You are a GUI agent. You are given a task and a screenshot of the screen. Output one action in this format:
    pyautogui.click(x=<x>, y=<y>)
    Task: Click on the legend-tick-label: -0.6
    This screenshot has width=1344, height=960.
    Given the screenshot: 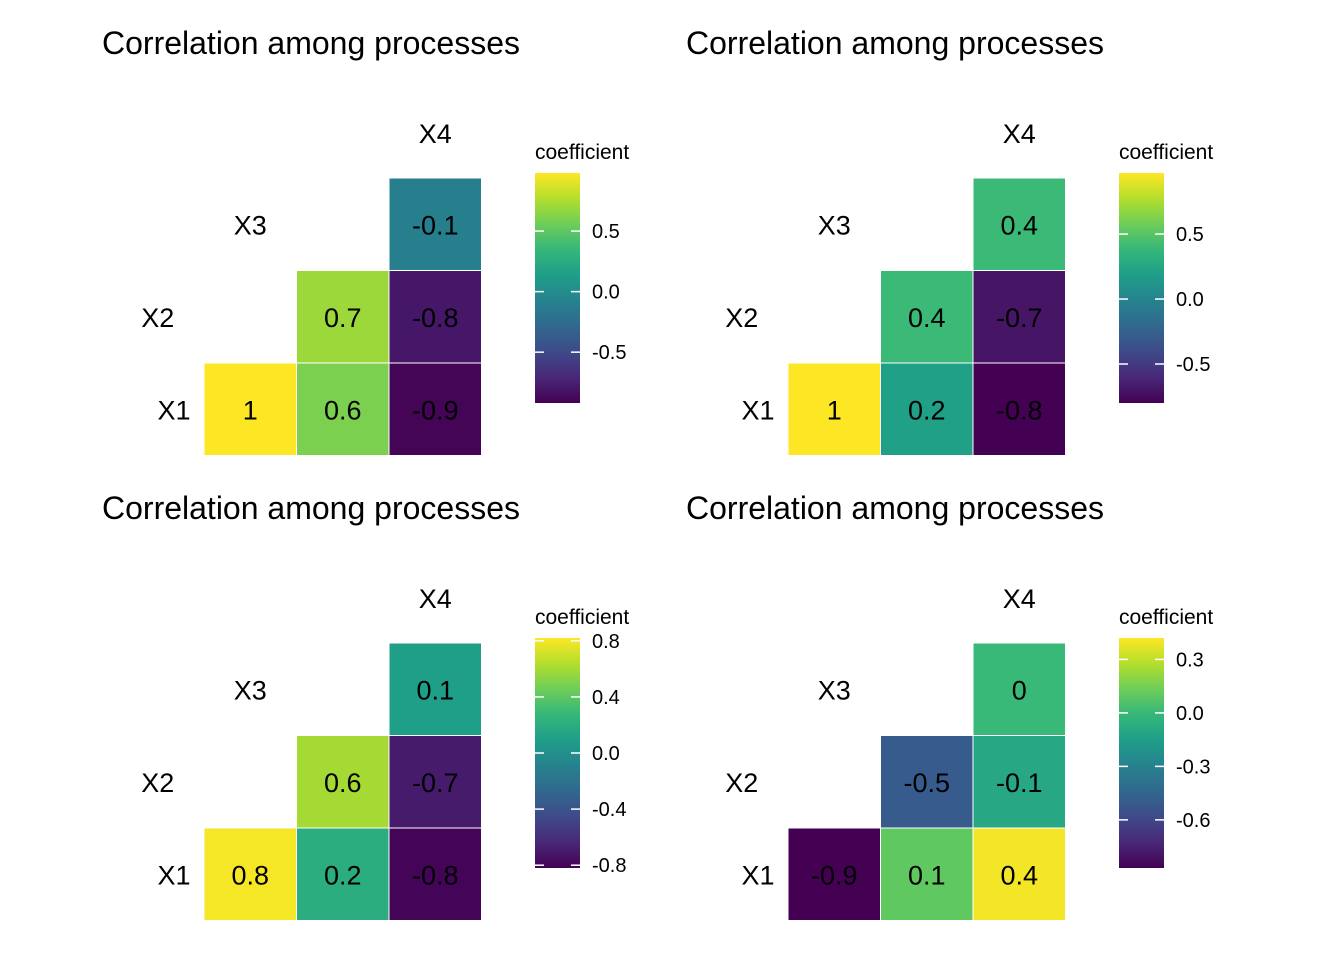 What is the action you would take?
    pyautogui.click(x=1193, y=821)
    